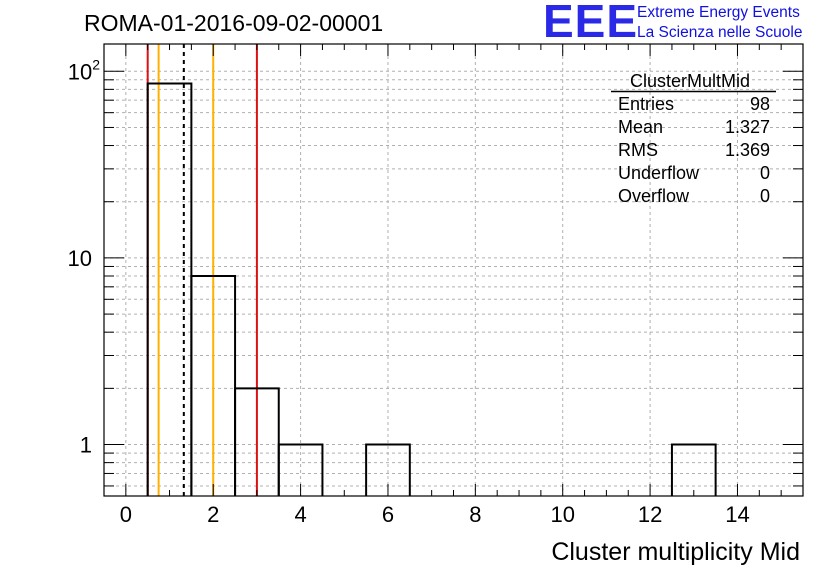 Image resolution: width=836 pixels, height=572 pixels. What do you see at coordinates (720, 32) in the screenshot?
I see `logo-line-2: La Scienza nelle Scuole` at bounding box center [720, 32].